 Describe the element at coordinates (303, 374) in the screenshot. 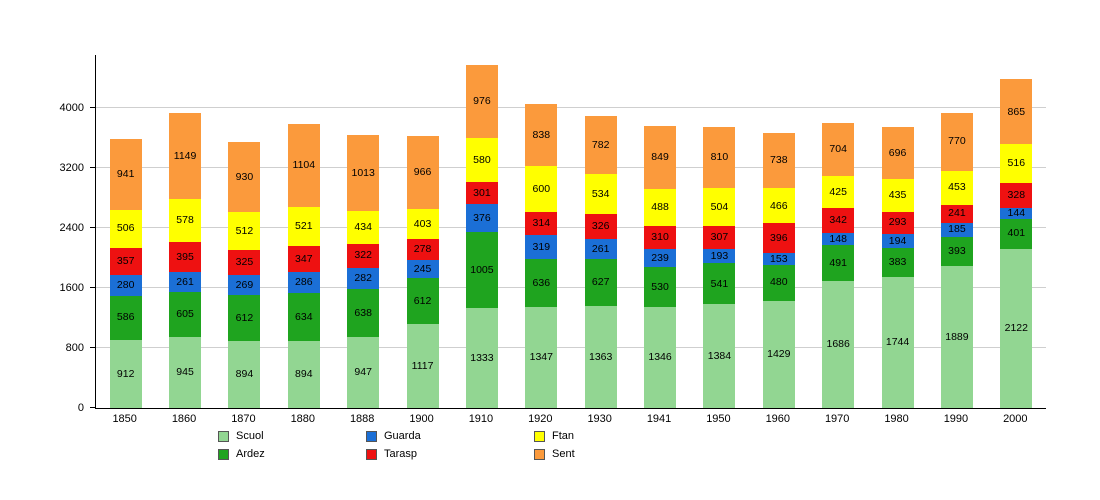

I see `segment-scuol-1880: 894` at that location.